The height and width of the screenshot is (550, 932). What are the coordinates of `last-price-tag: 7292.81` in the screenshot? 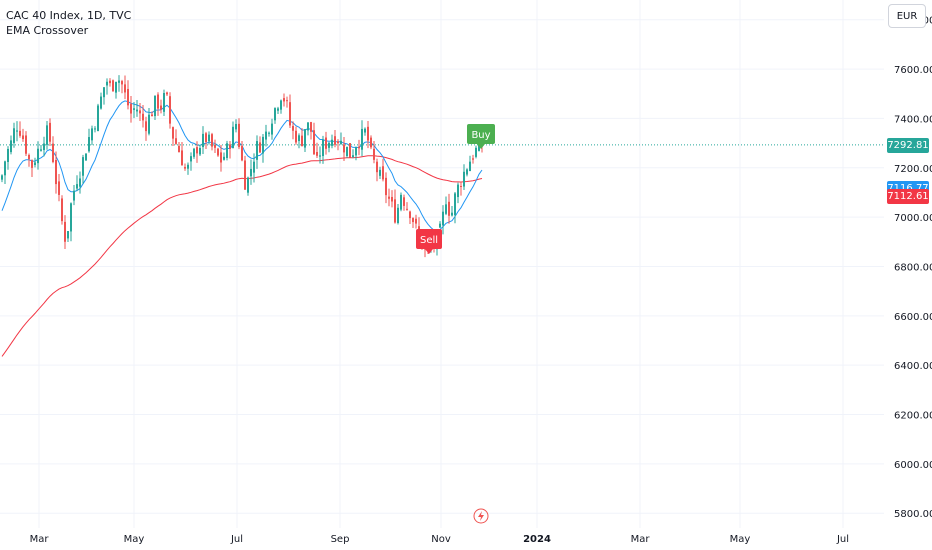 It's located at (908, 145).